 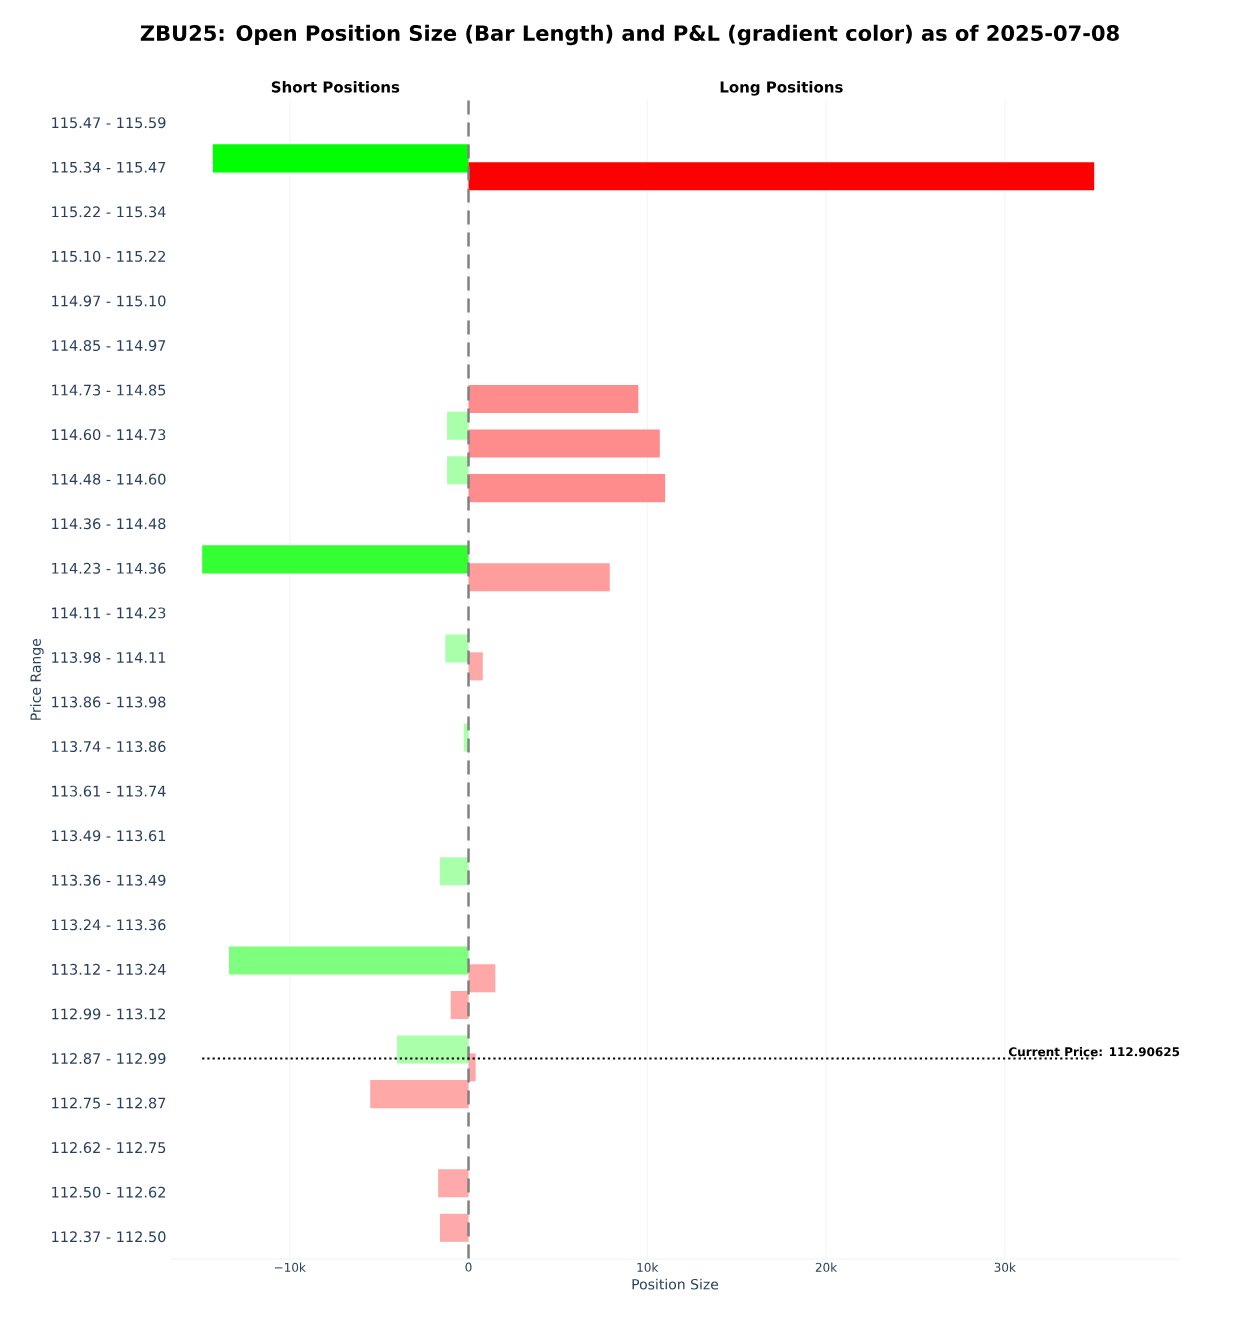 I want to click on y-tick-label: 115.22 - 115.34, so click(x=109, y=212).